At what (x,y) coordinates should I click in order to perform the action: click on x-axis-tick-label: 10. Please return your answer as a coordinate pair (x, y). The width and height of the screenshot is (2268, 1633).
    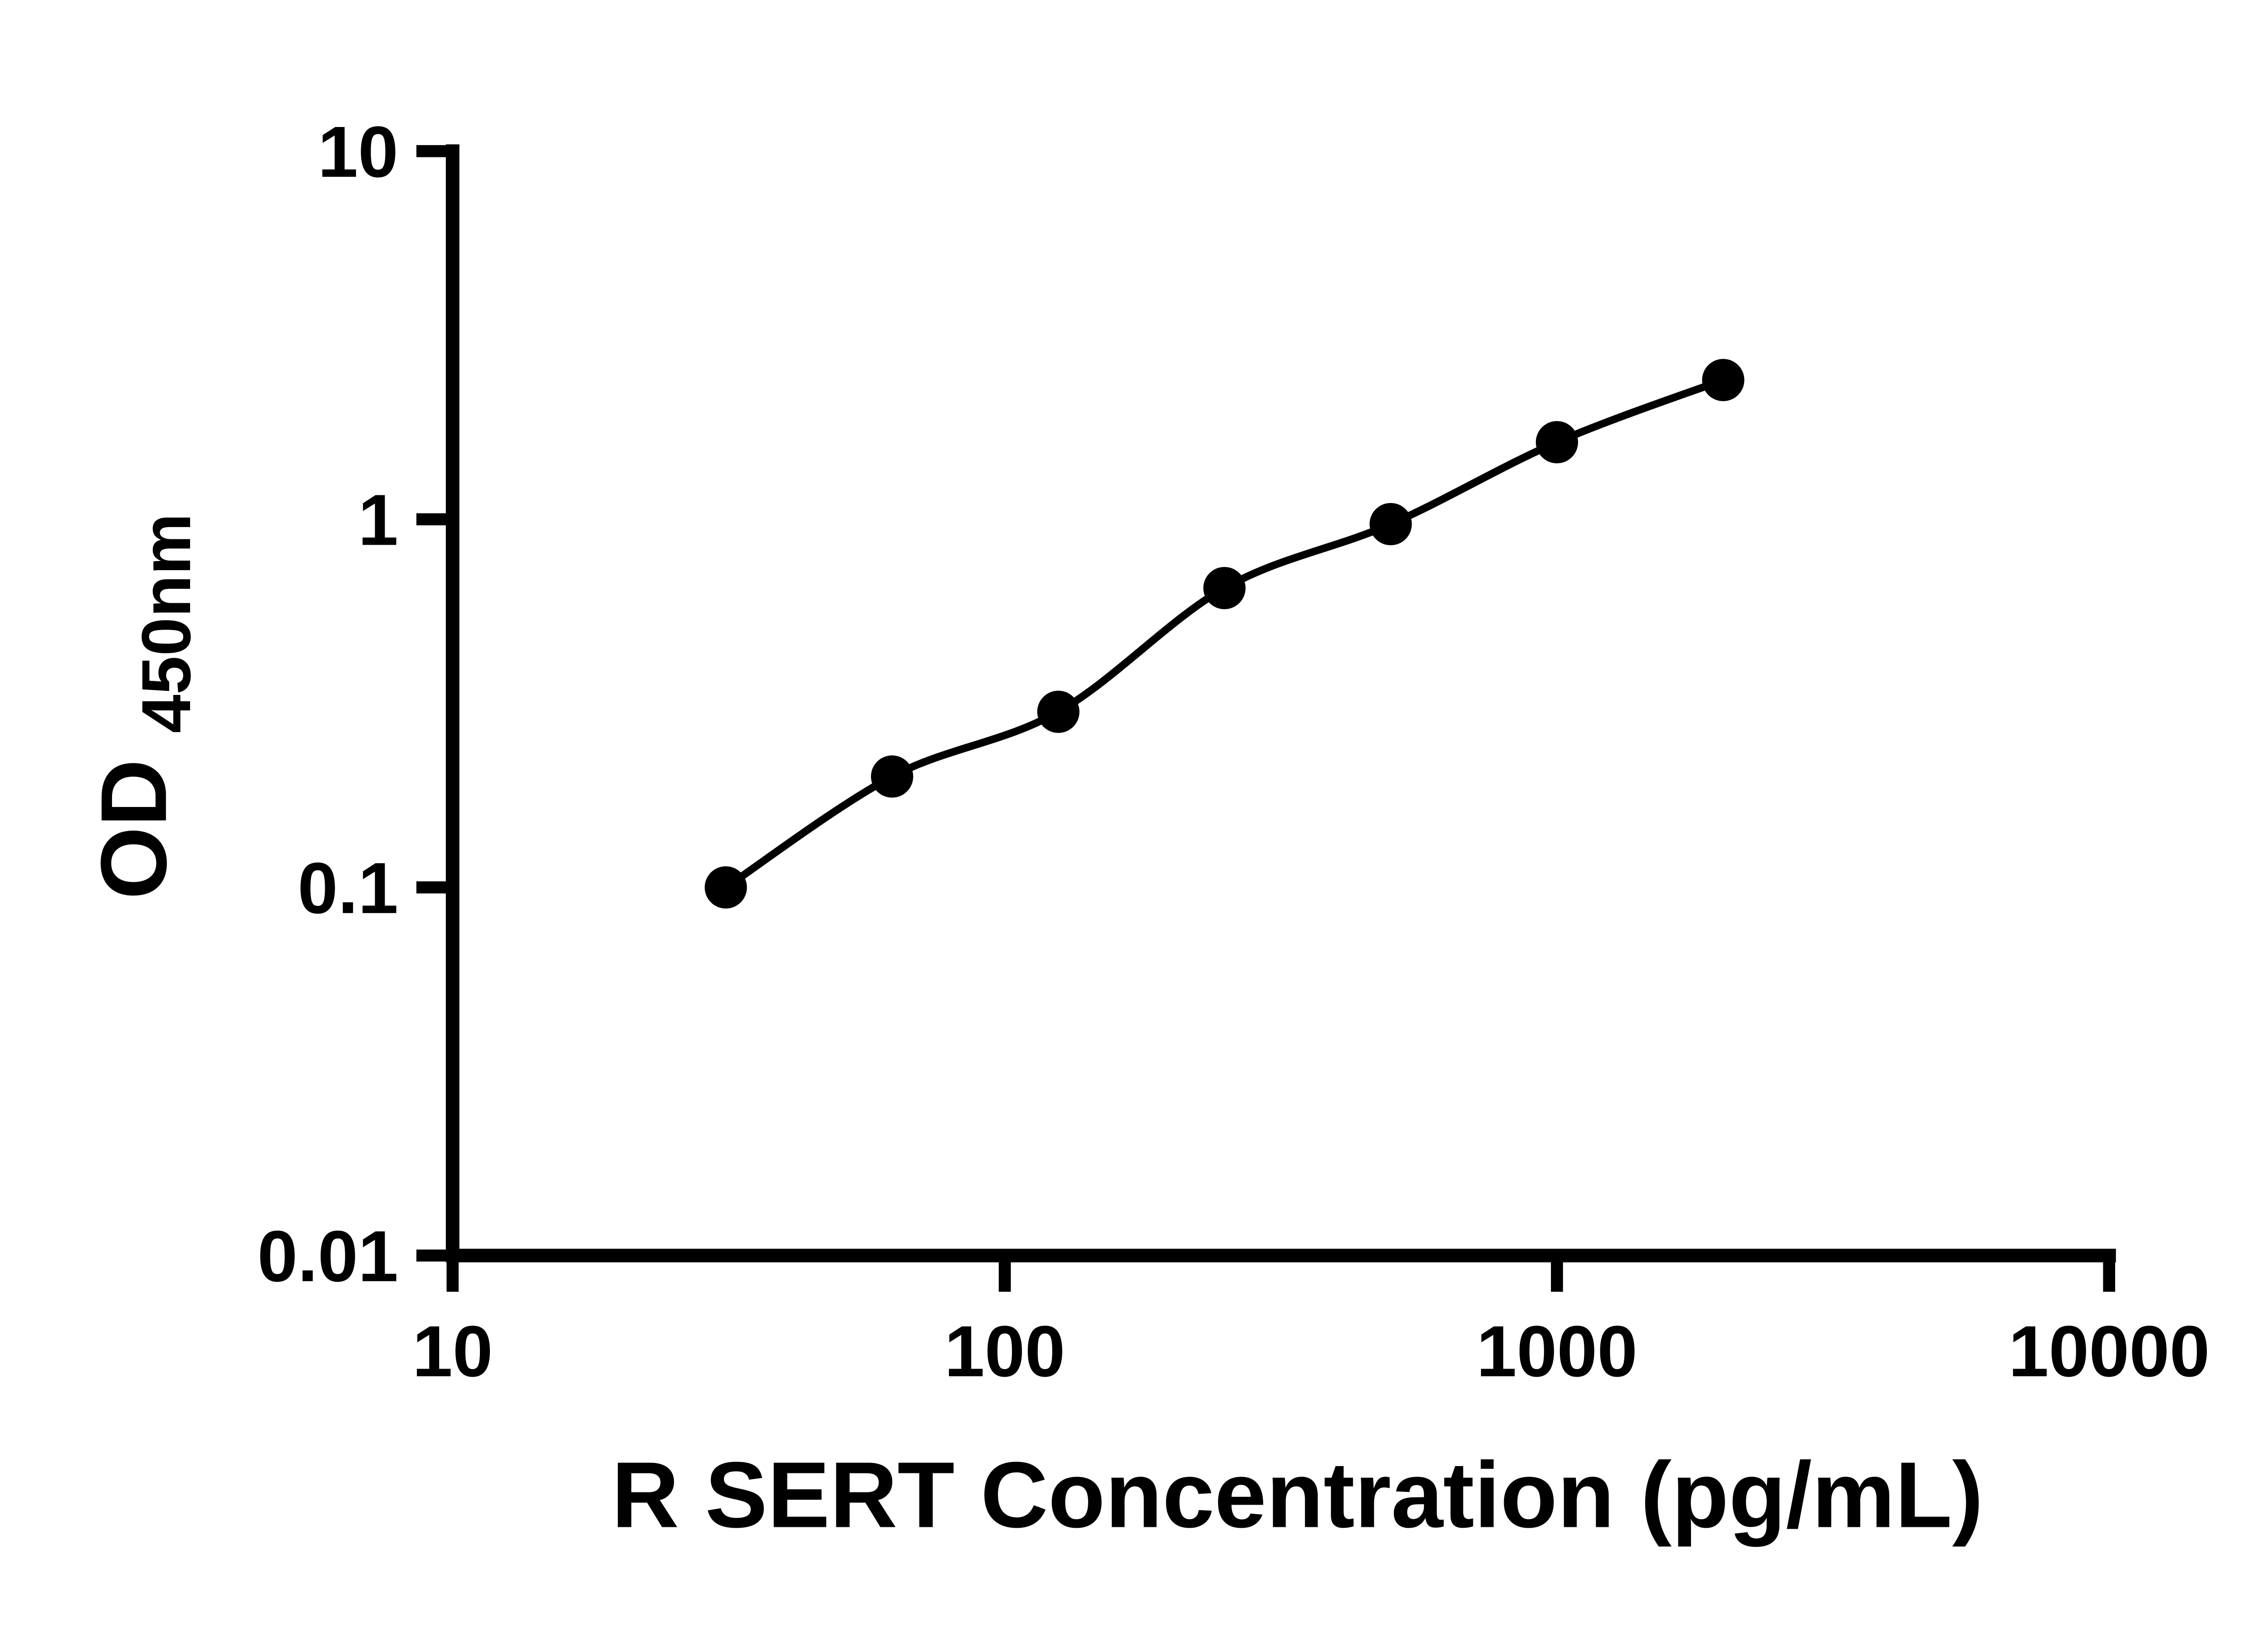
    Looking at the image, I should click on (453, 1351).